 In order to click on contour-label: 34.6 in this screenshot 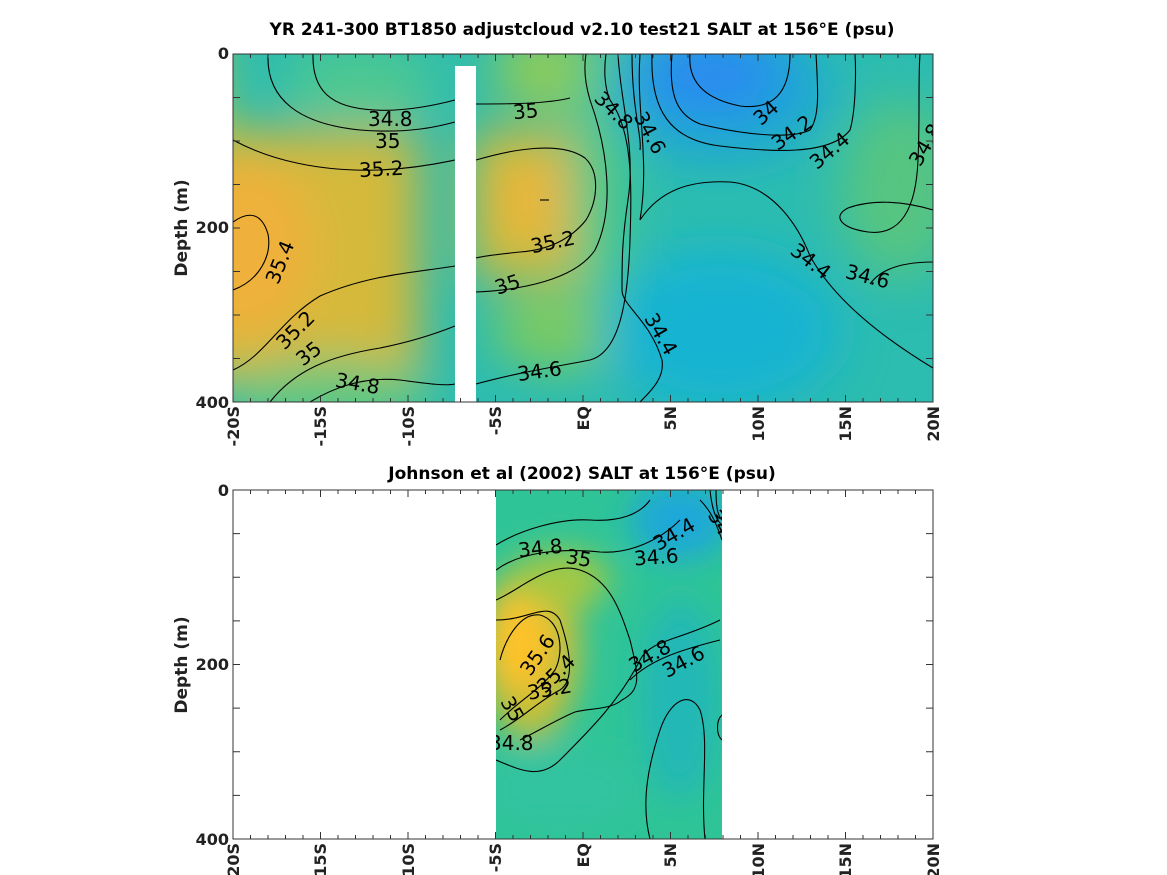, I will do `click(656, 556)`.